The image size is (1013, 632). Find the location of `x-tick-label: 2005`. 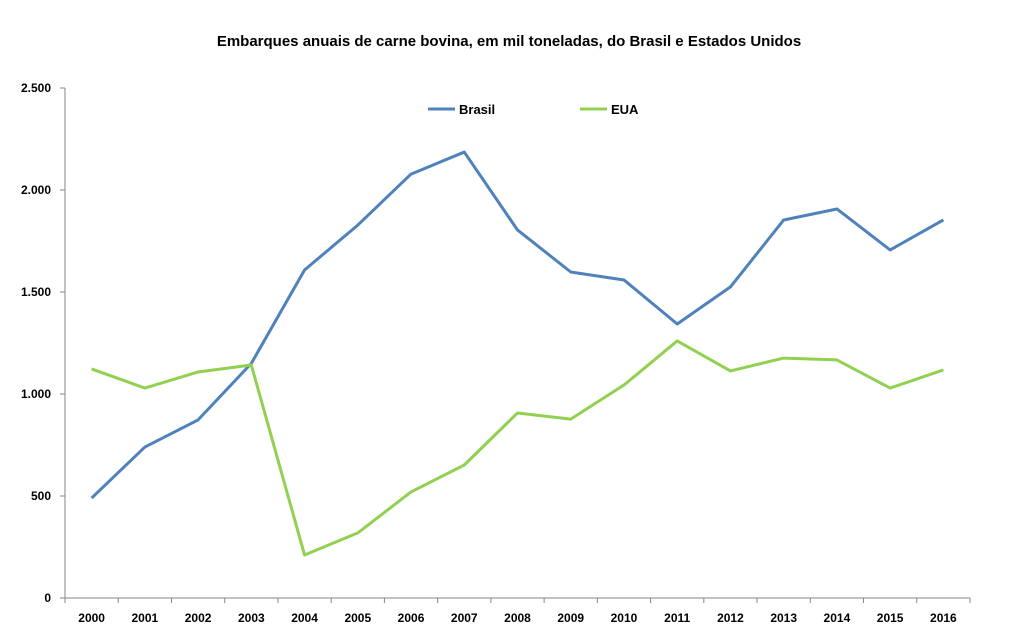

x-tick-label: 2005 is located at coordinates (357, 618).